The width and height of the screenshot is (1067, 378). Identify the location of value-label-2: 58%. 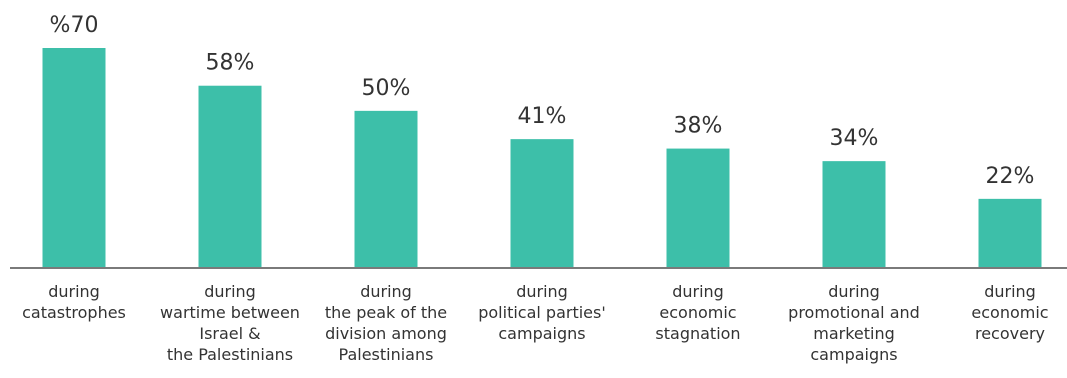
(230, 63).